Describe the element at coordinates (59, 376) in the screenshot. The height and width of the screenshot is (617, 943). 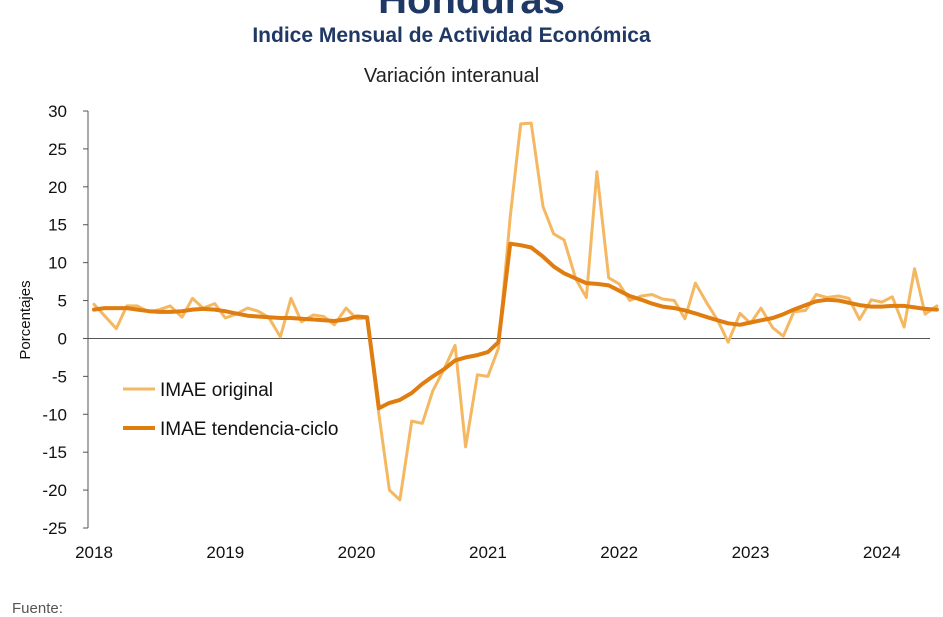
I see `y-tick-label: -5` at that location.